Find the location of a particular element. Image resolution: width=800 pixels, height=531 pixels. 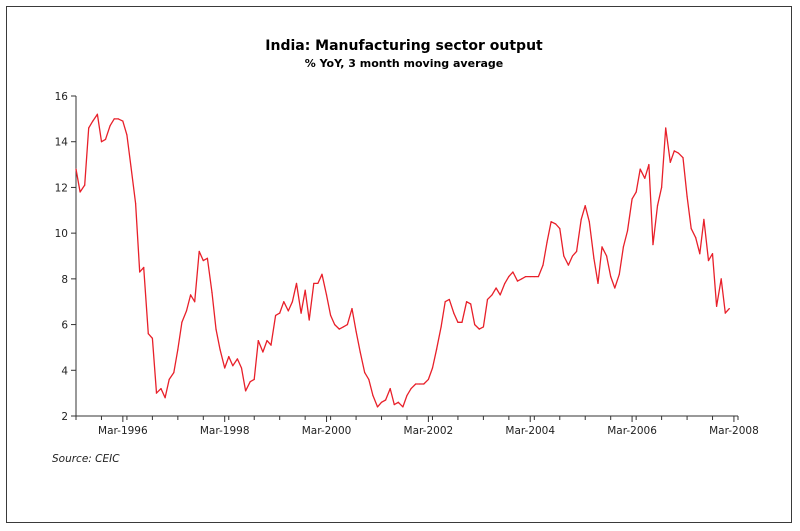

y-tick-label: 2 is located at coordinates (64, 417).